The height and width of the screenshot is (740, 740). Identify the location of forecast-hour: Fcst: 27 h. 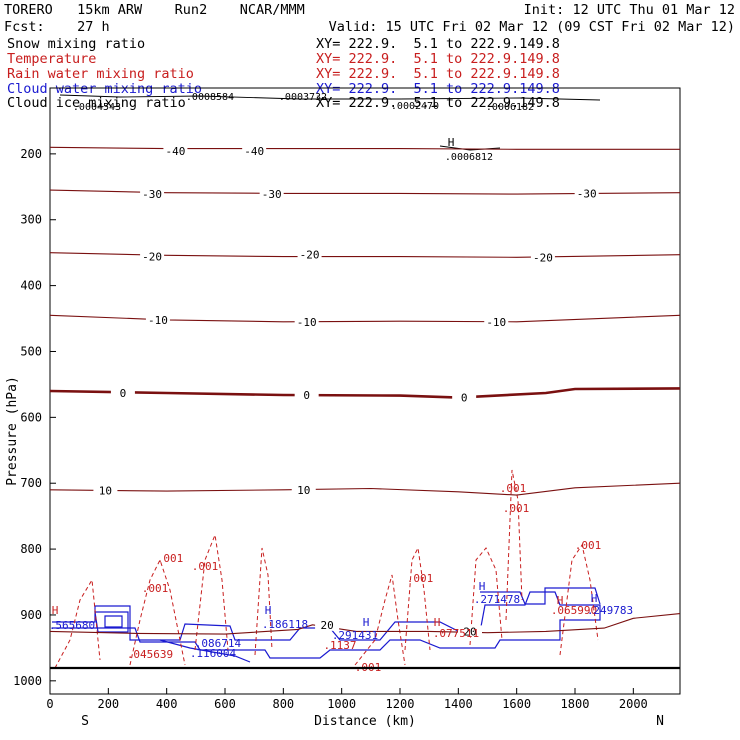
(57, 27).